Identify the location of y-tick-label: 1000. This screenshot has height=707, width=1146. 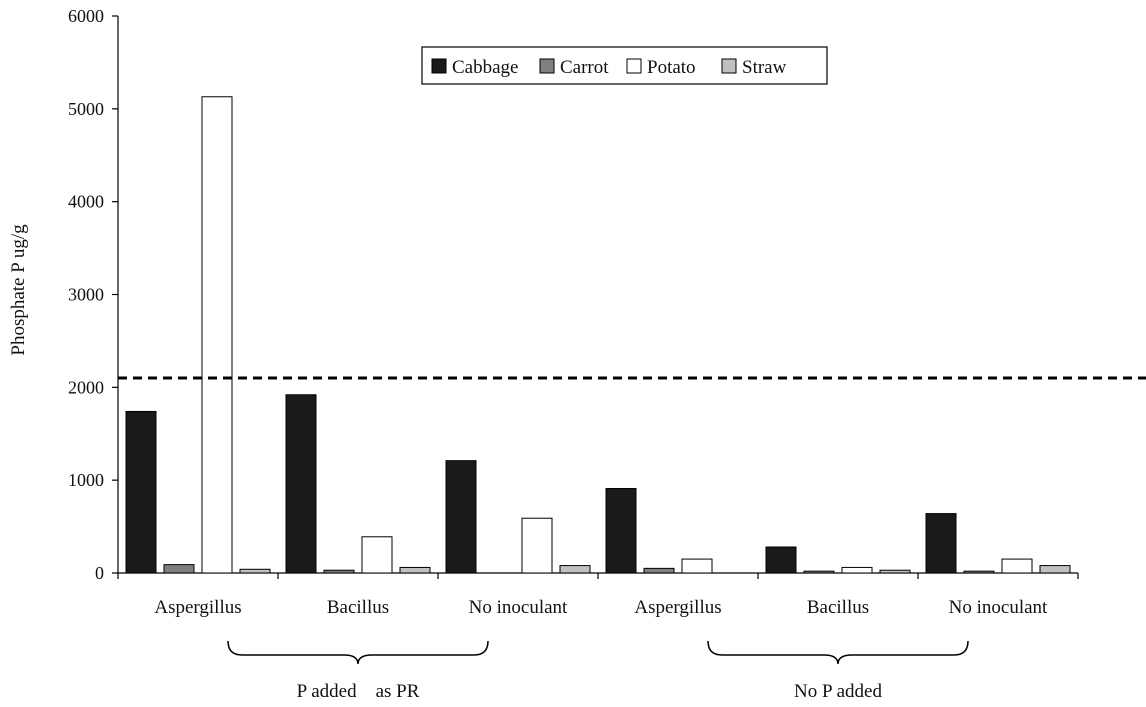
(86, 480).